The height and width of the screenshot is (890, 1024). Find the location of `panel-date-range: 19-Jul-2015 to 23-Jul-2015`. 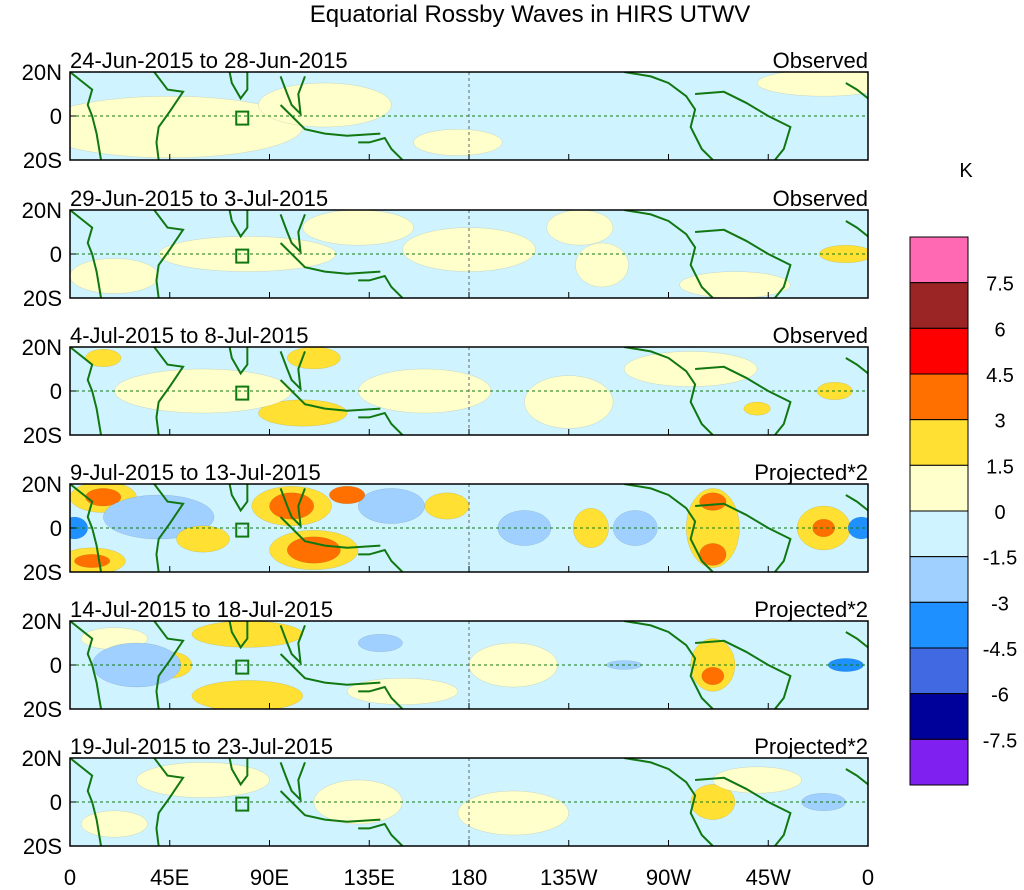

panel-date-range: 19-Jul-2015 to 23-Jul-2015 is located at coordinates (201, 746).